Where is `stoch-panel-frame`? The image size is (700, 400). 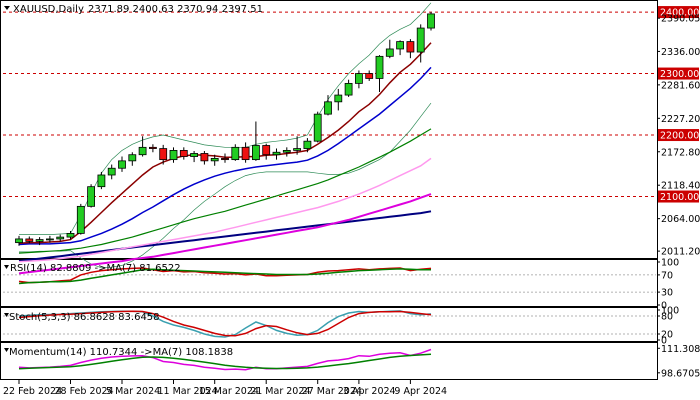 stoch-panel-frame is located at coordinates (329, 324).